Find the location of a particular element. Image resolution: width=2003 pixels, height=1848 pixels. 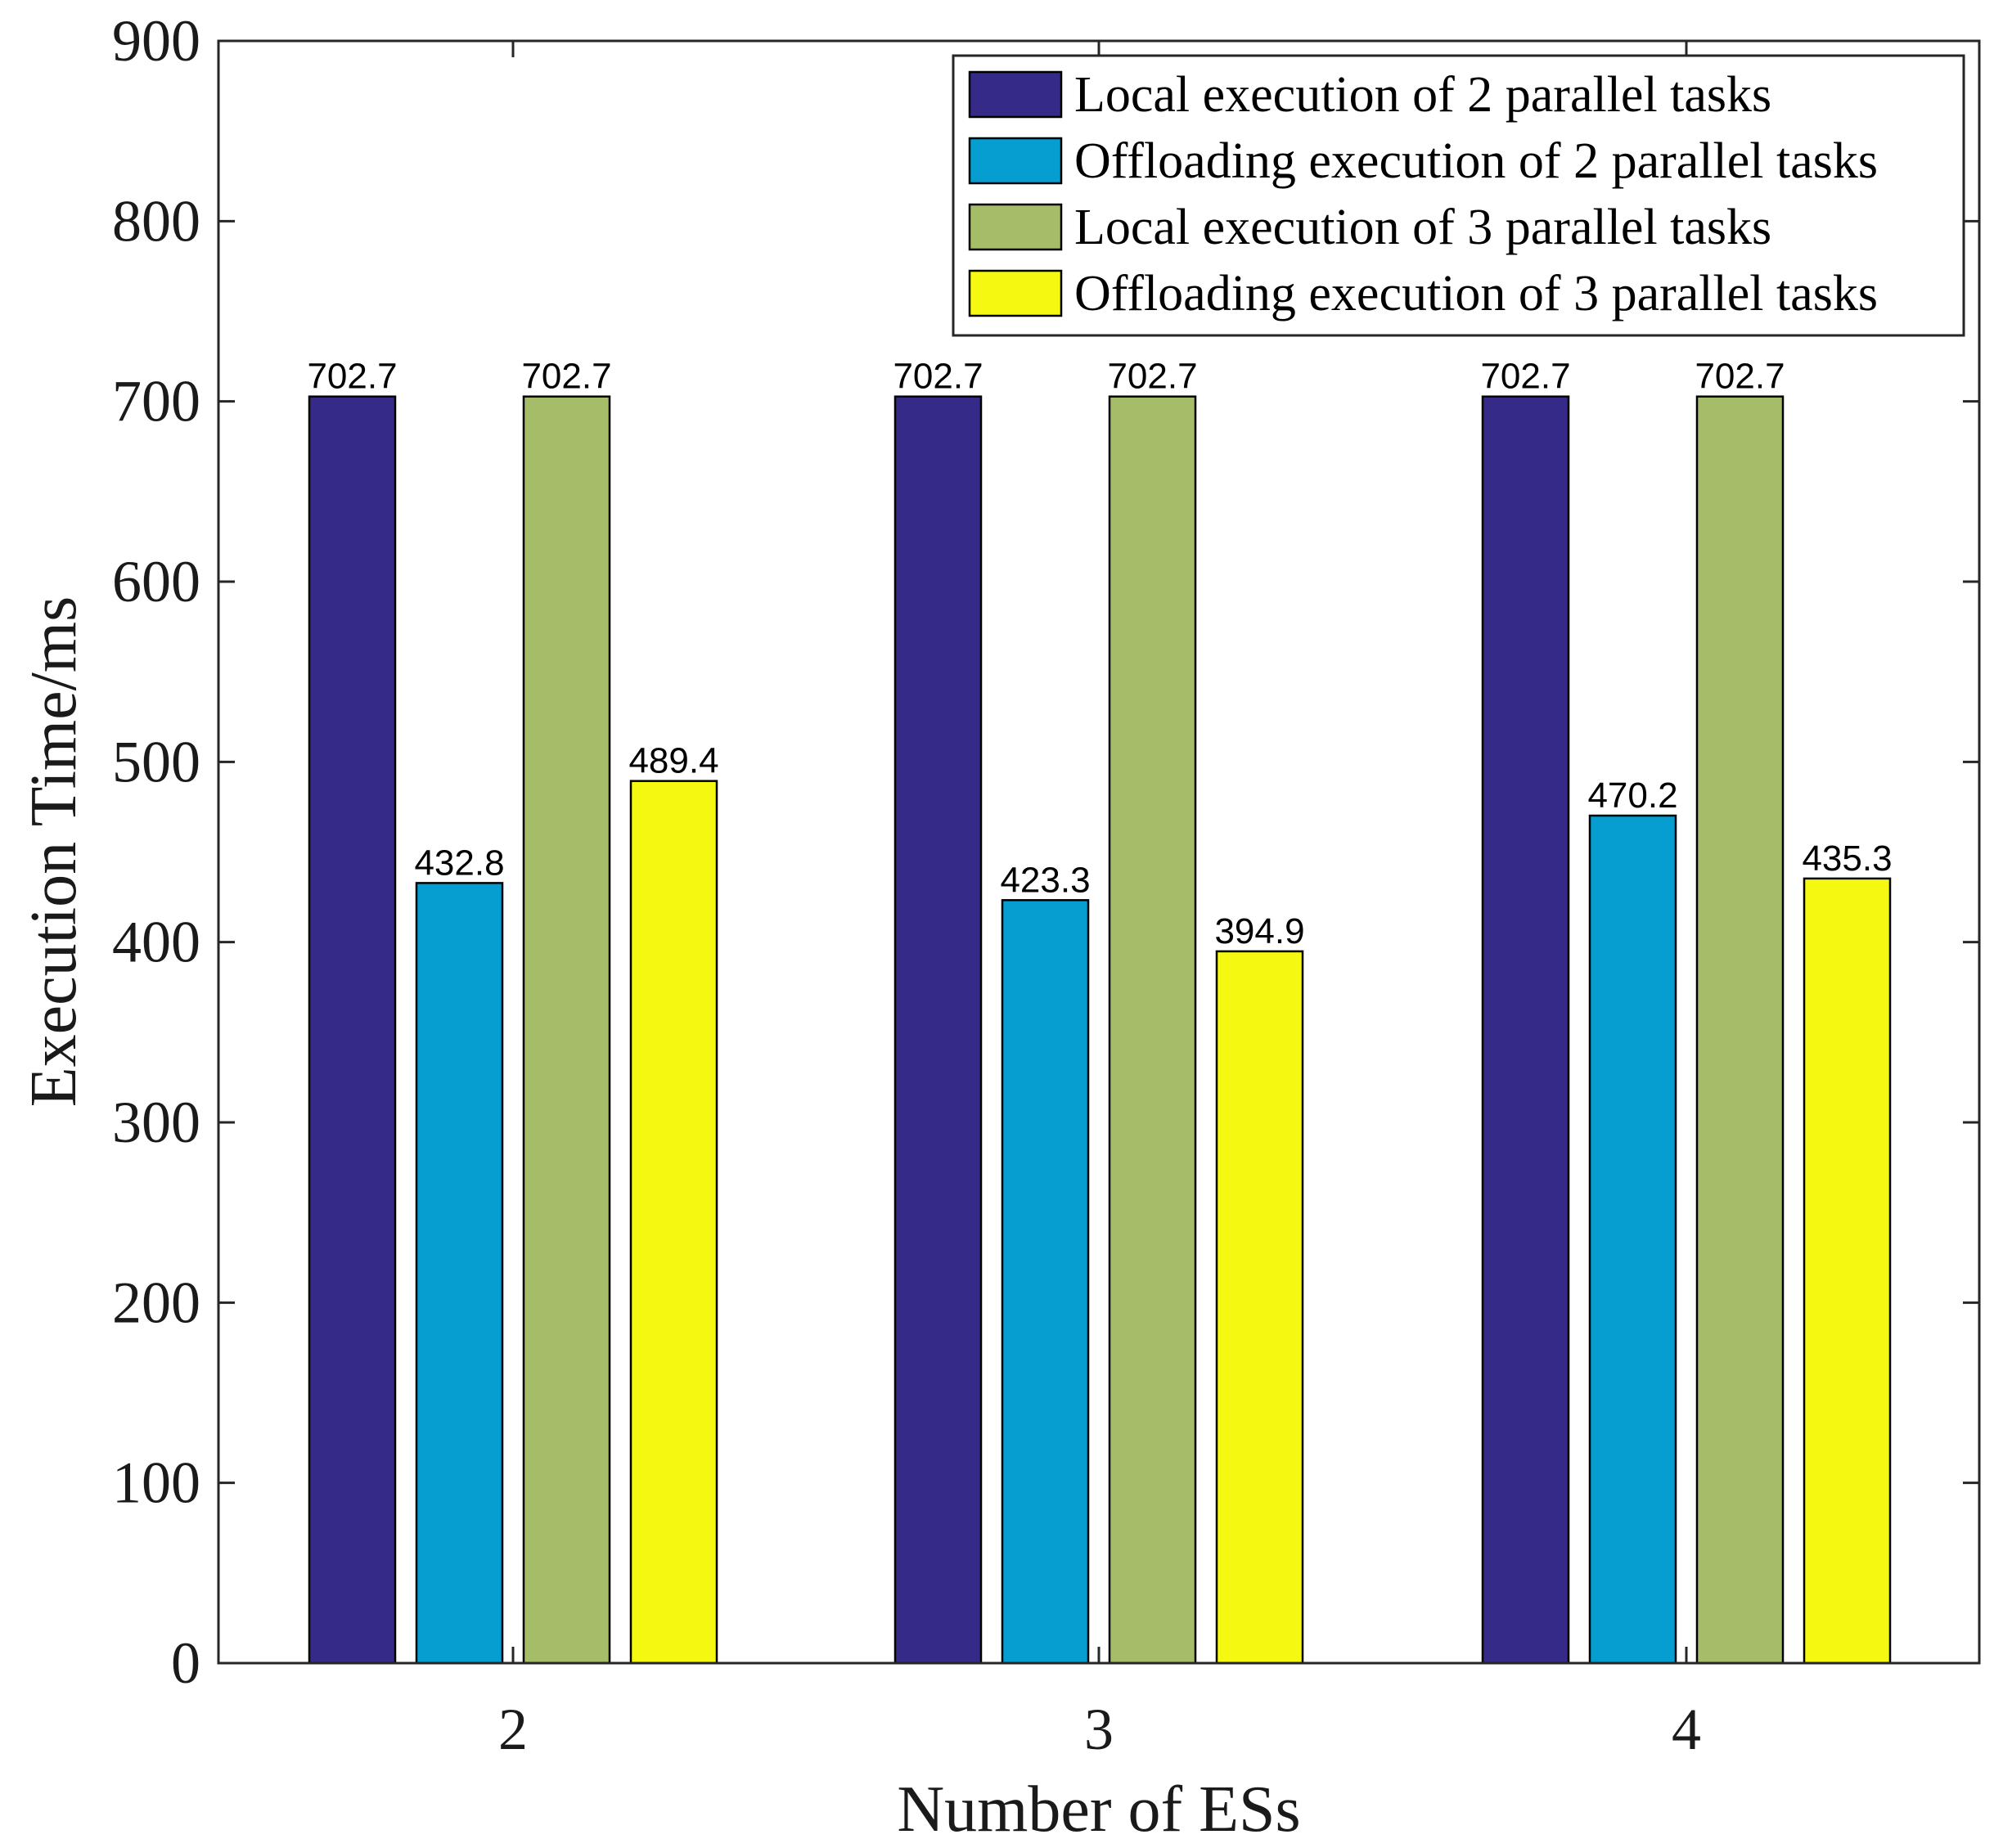

data-label-2-4: 470.2 is located at coordinates (1632, 796).